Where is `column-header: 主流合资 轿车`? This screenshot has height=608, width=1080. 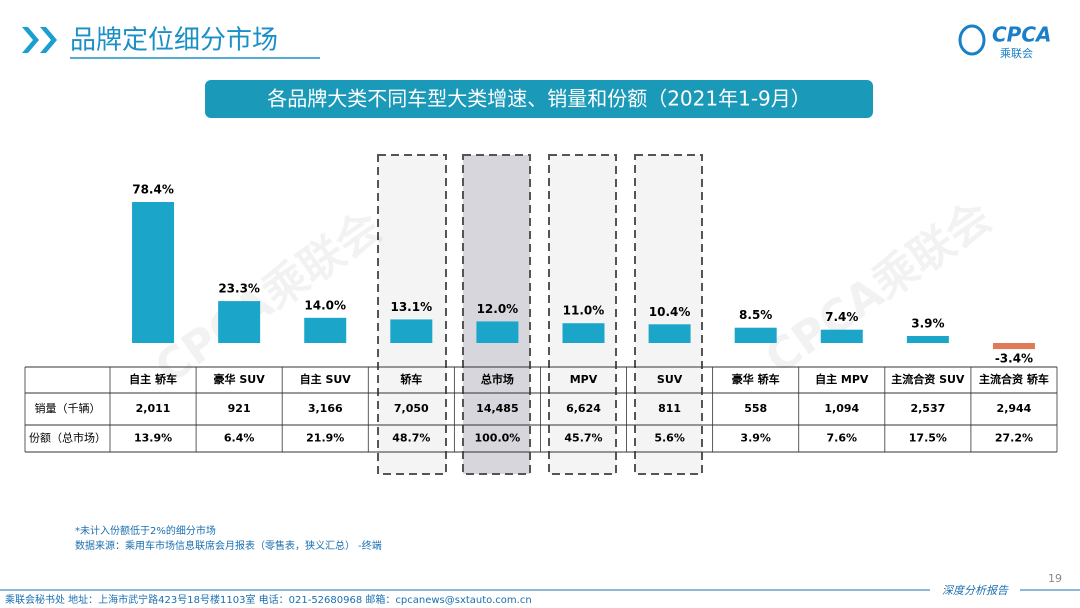 column-header: 主流合资 轿车 is located at coordinates (1014, 379).